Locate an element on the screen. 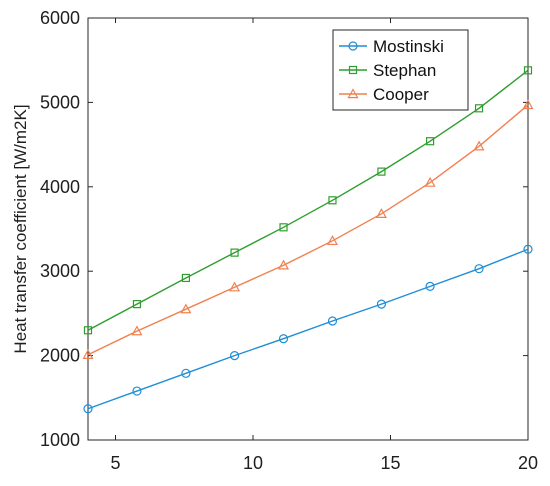 This screenshot has height=486, width=550. x-tick-label: 15 is located at coordinates (390, 463).